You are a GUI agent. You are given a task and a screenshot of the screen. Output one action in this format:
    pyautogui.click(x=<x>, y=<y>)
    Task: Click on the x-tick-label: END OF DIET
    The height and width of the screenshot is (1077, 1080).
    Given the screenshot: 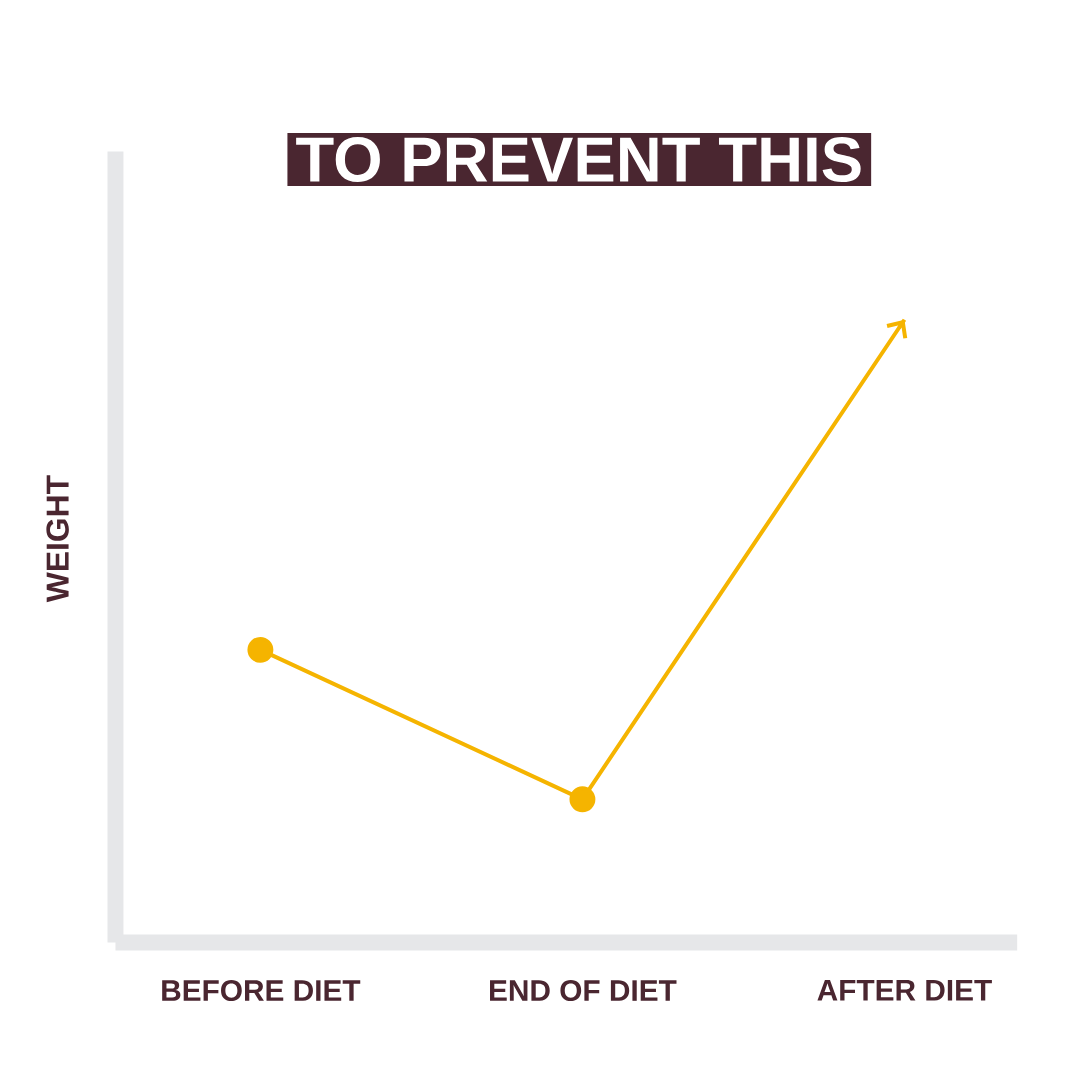 What is the action you would take?
    pyautogui.click(x=583, y=990)
    